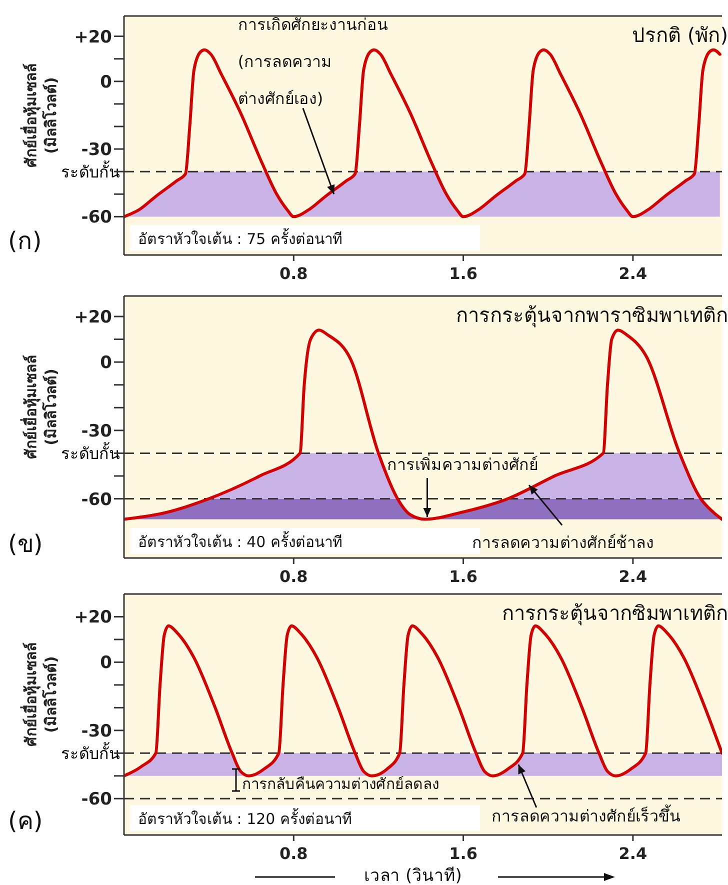  Describe the element at coordinates (313, 61) in the screenshot. I see `annotation: การเกิดศักยะงานก่อน (การลดความ ต่างศักย์เอง)` at that location.